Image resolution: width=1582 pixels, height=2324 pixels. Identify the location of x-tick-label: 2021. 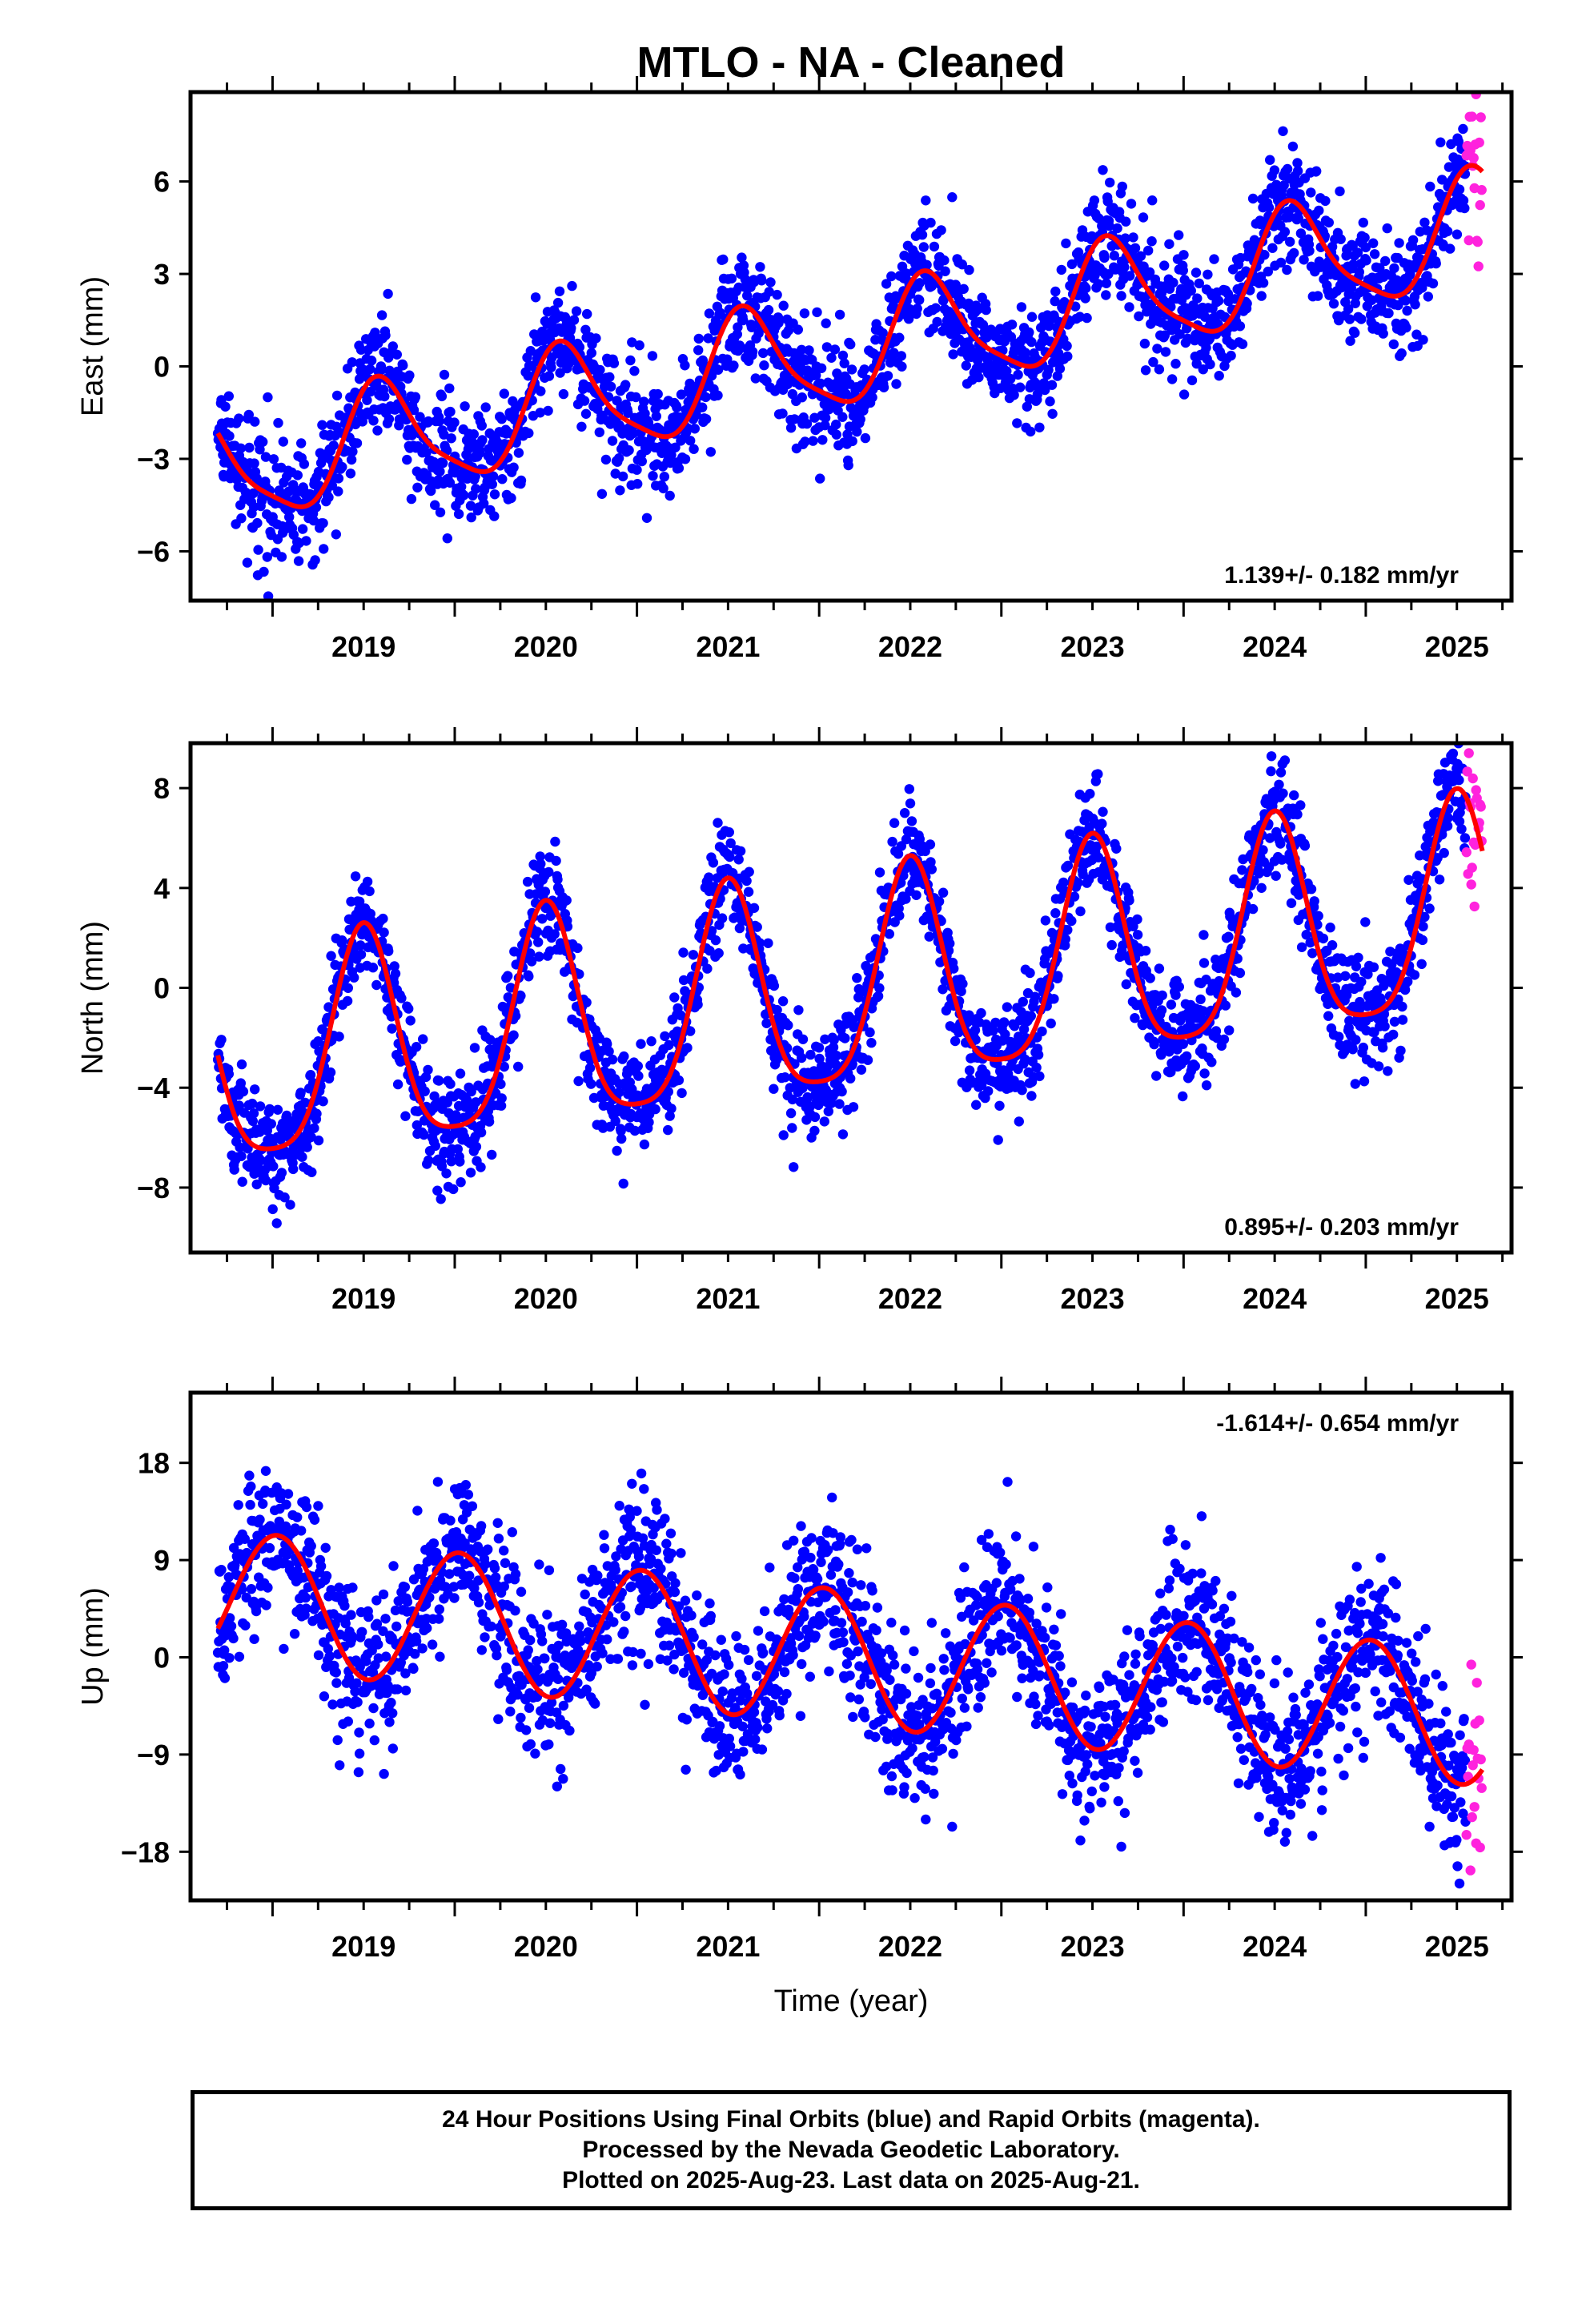
(728, 1298).